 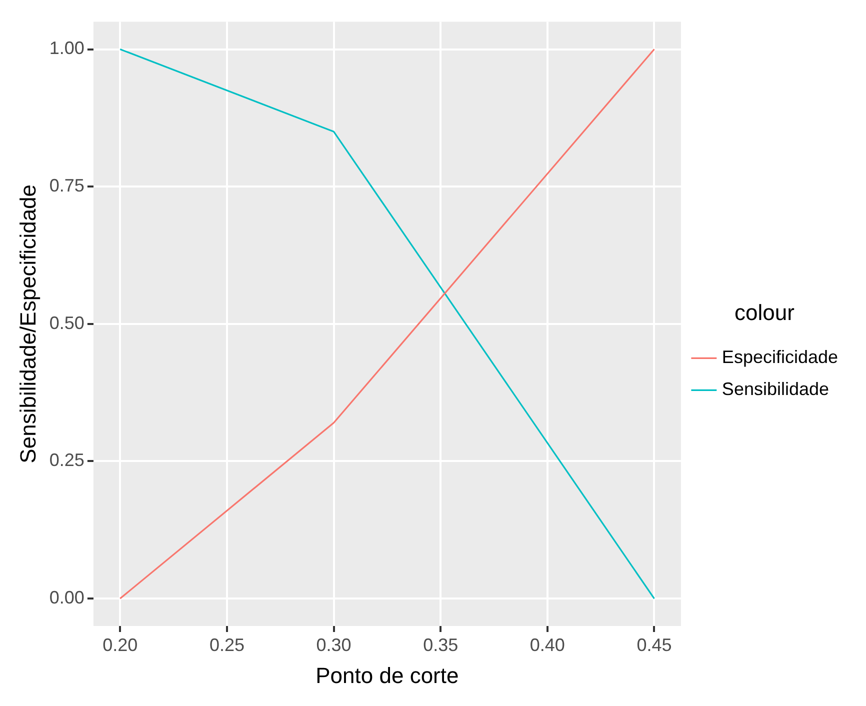 I want to click on x-tick-label: 0.45, so click(x=654, y=644).